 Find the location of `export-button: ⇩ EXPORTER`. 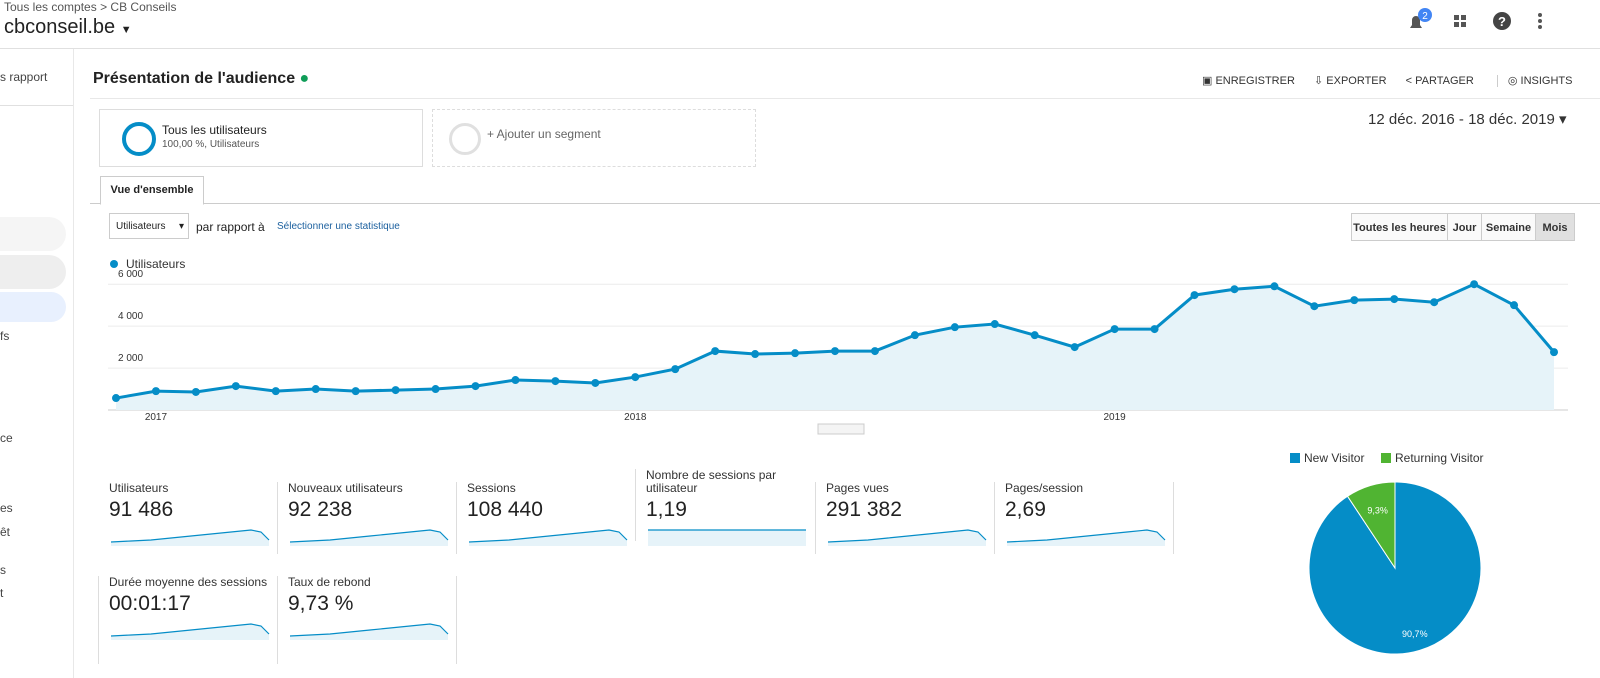

export-button: ⇩ EXPORTER is located at coordinates (1350, 81).